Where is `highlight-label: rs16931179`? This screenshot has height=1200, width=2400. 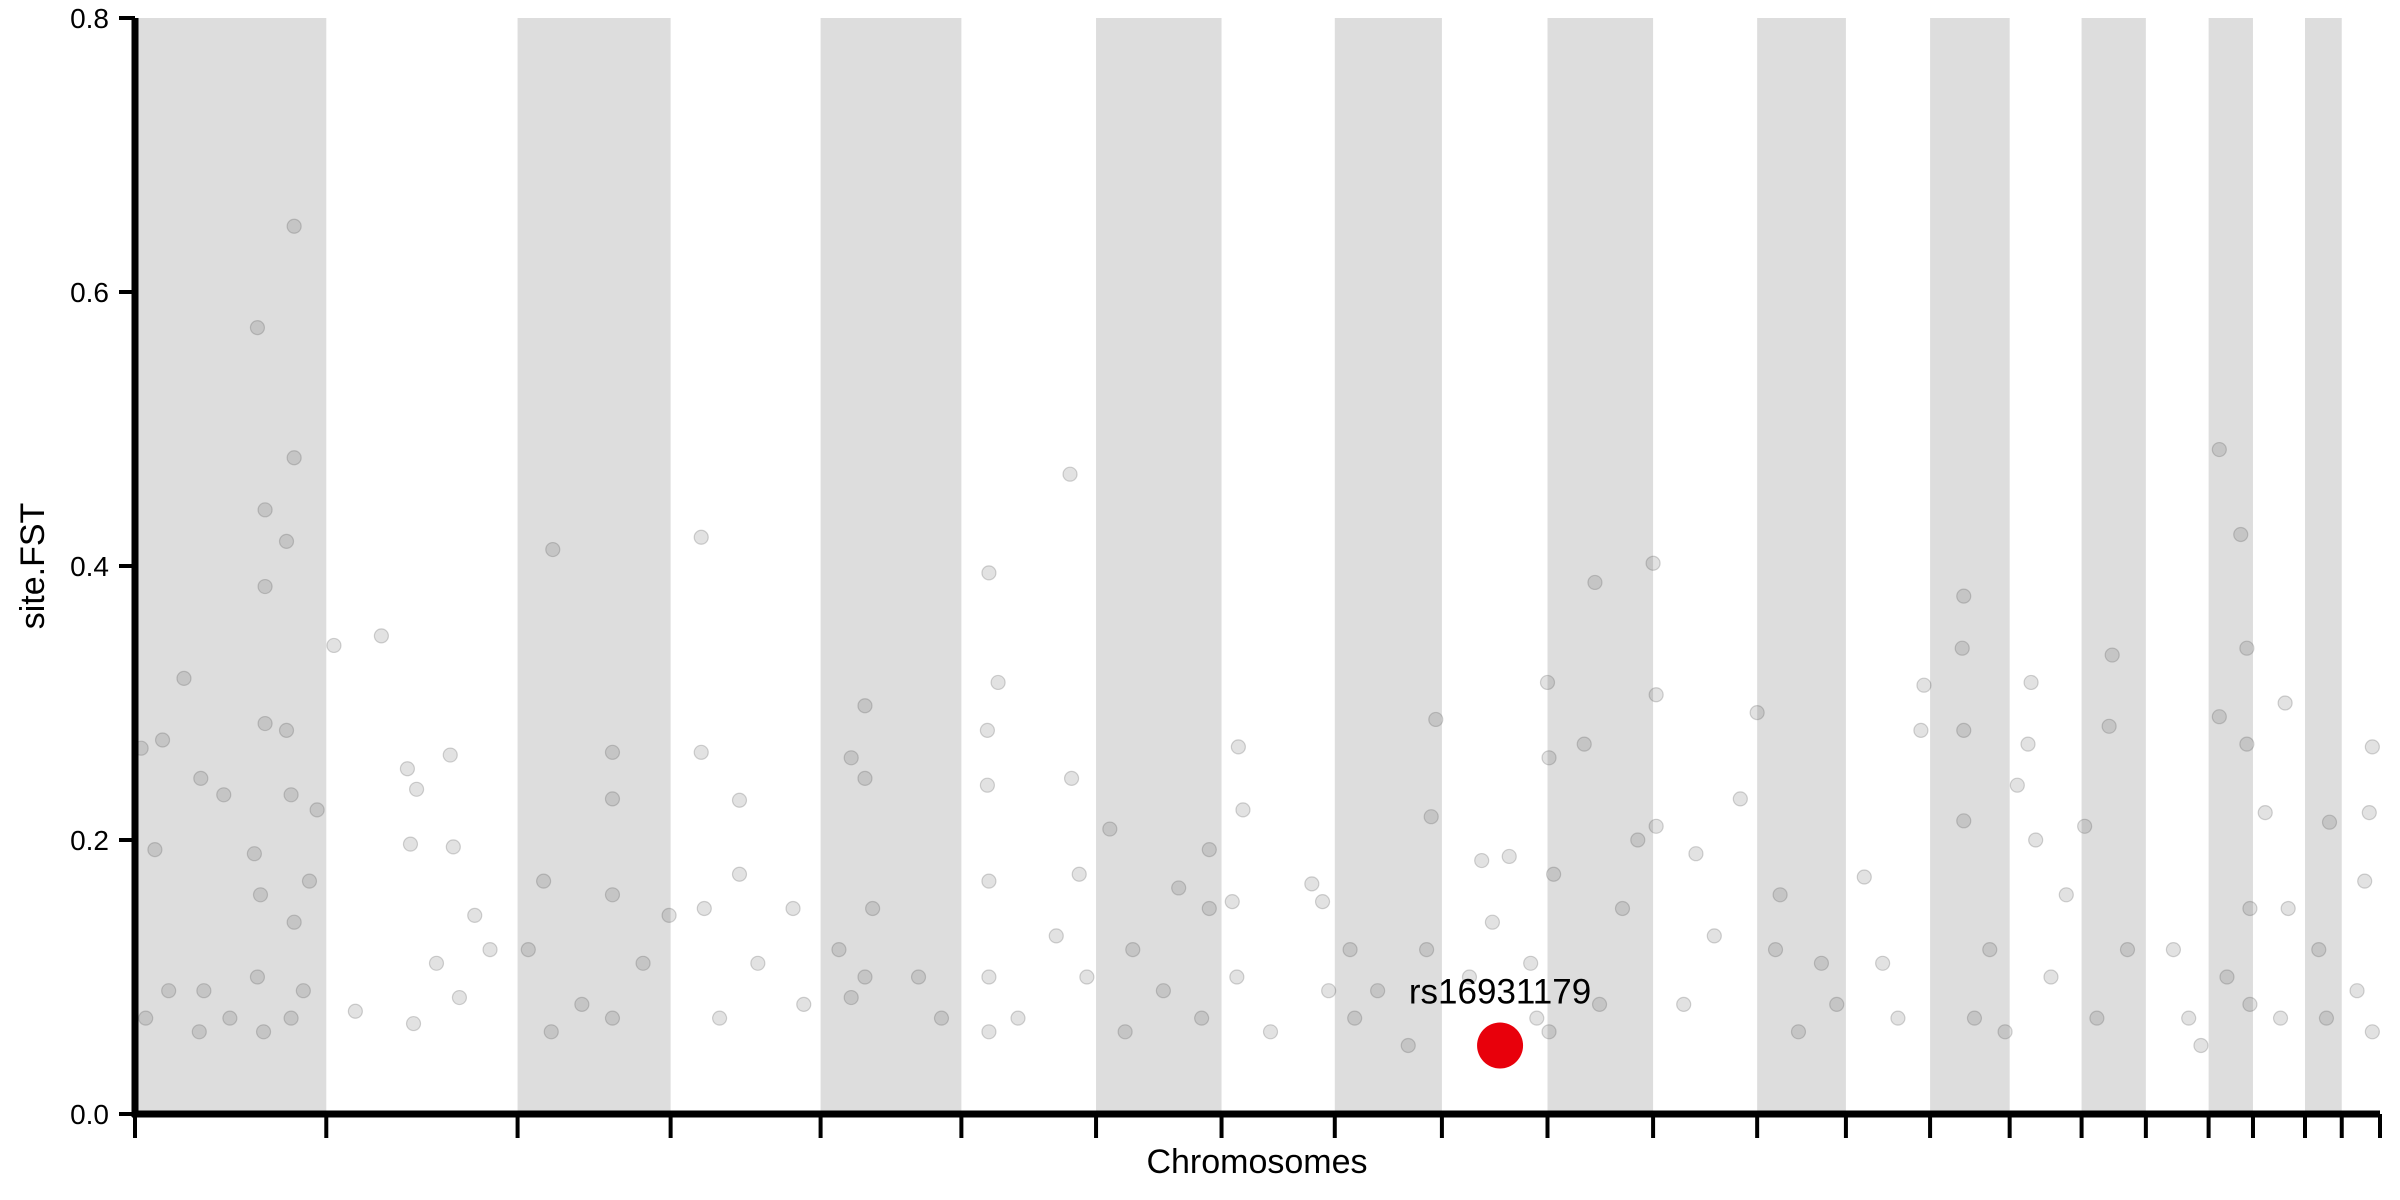 highlight-label: rs16931179 is located at coordinates (1500, 992).